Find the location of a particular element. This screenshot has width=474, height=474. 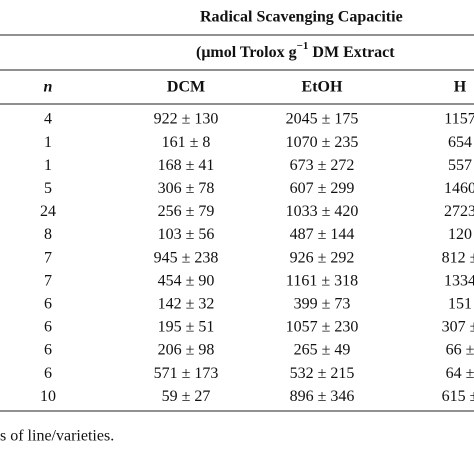

cell: 557 is located at coordinates (460, 165).